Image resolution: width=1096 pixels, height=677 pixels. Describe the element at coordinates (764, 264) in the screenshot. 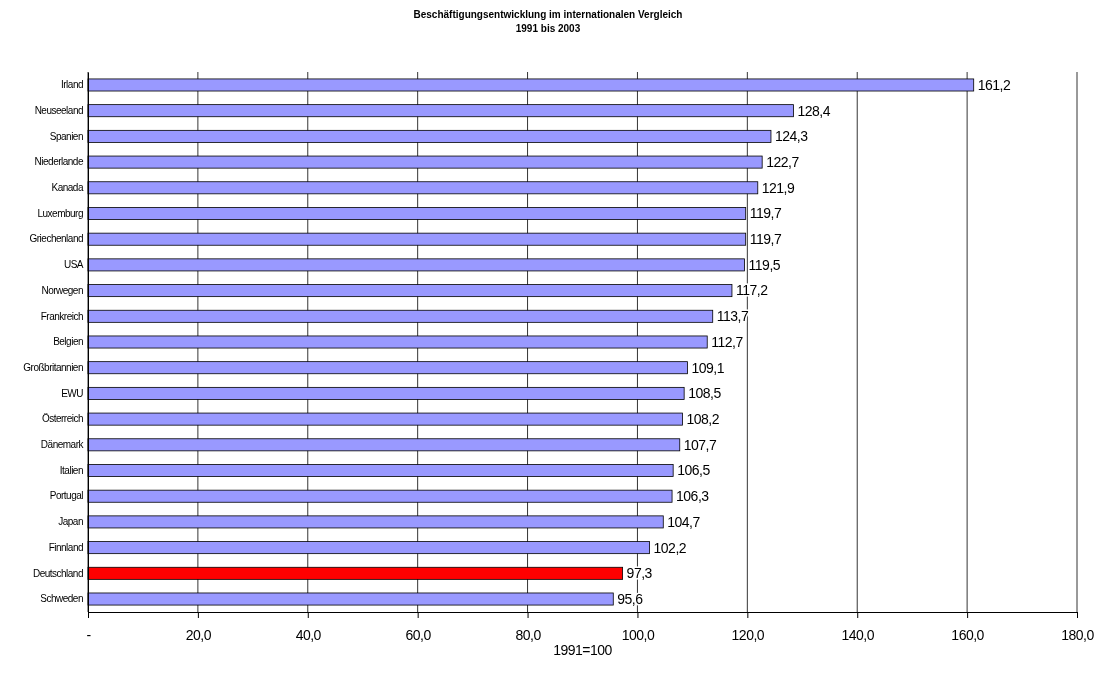

I see `data-label: 119,5` at that location.